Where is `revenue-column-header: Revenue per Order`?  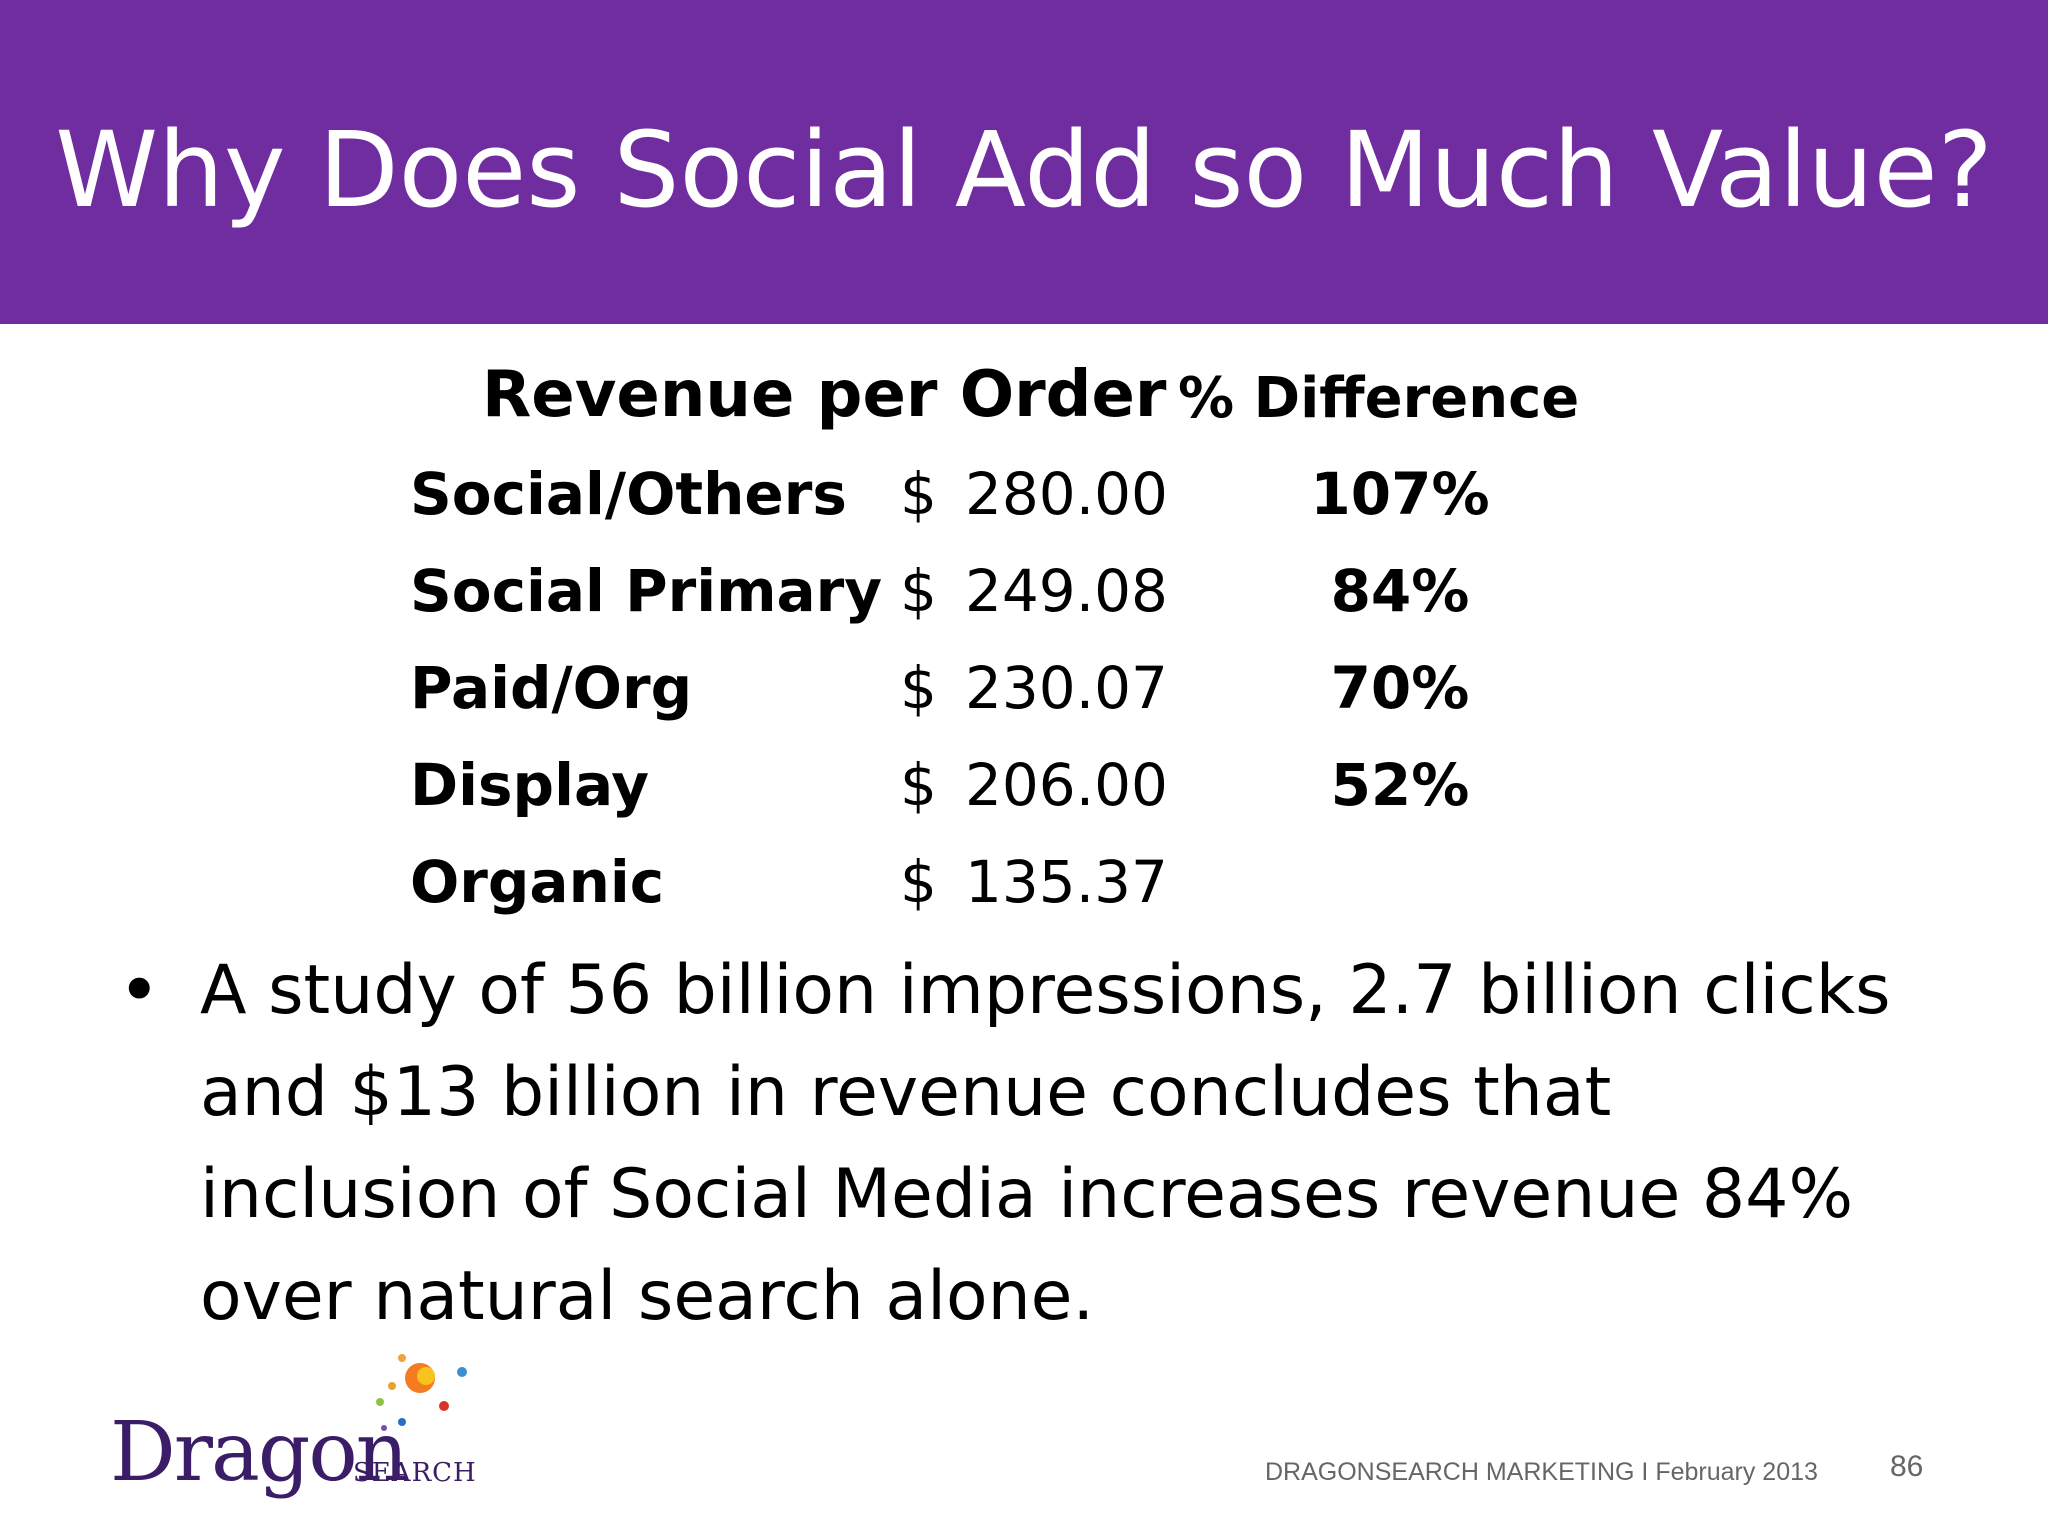 revenue-column-header: Revenue per Order is located at coordinates (824, 395).